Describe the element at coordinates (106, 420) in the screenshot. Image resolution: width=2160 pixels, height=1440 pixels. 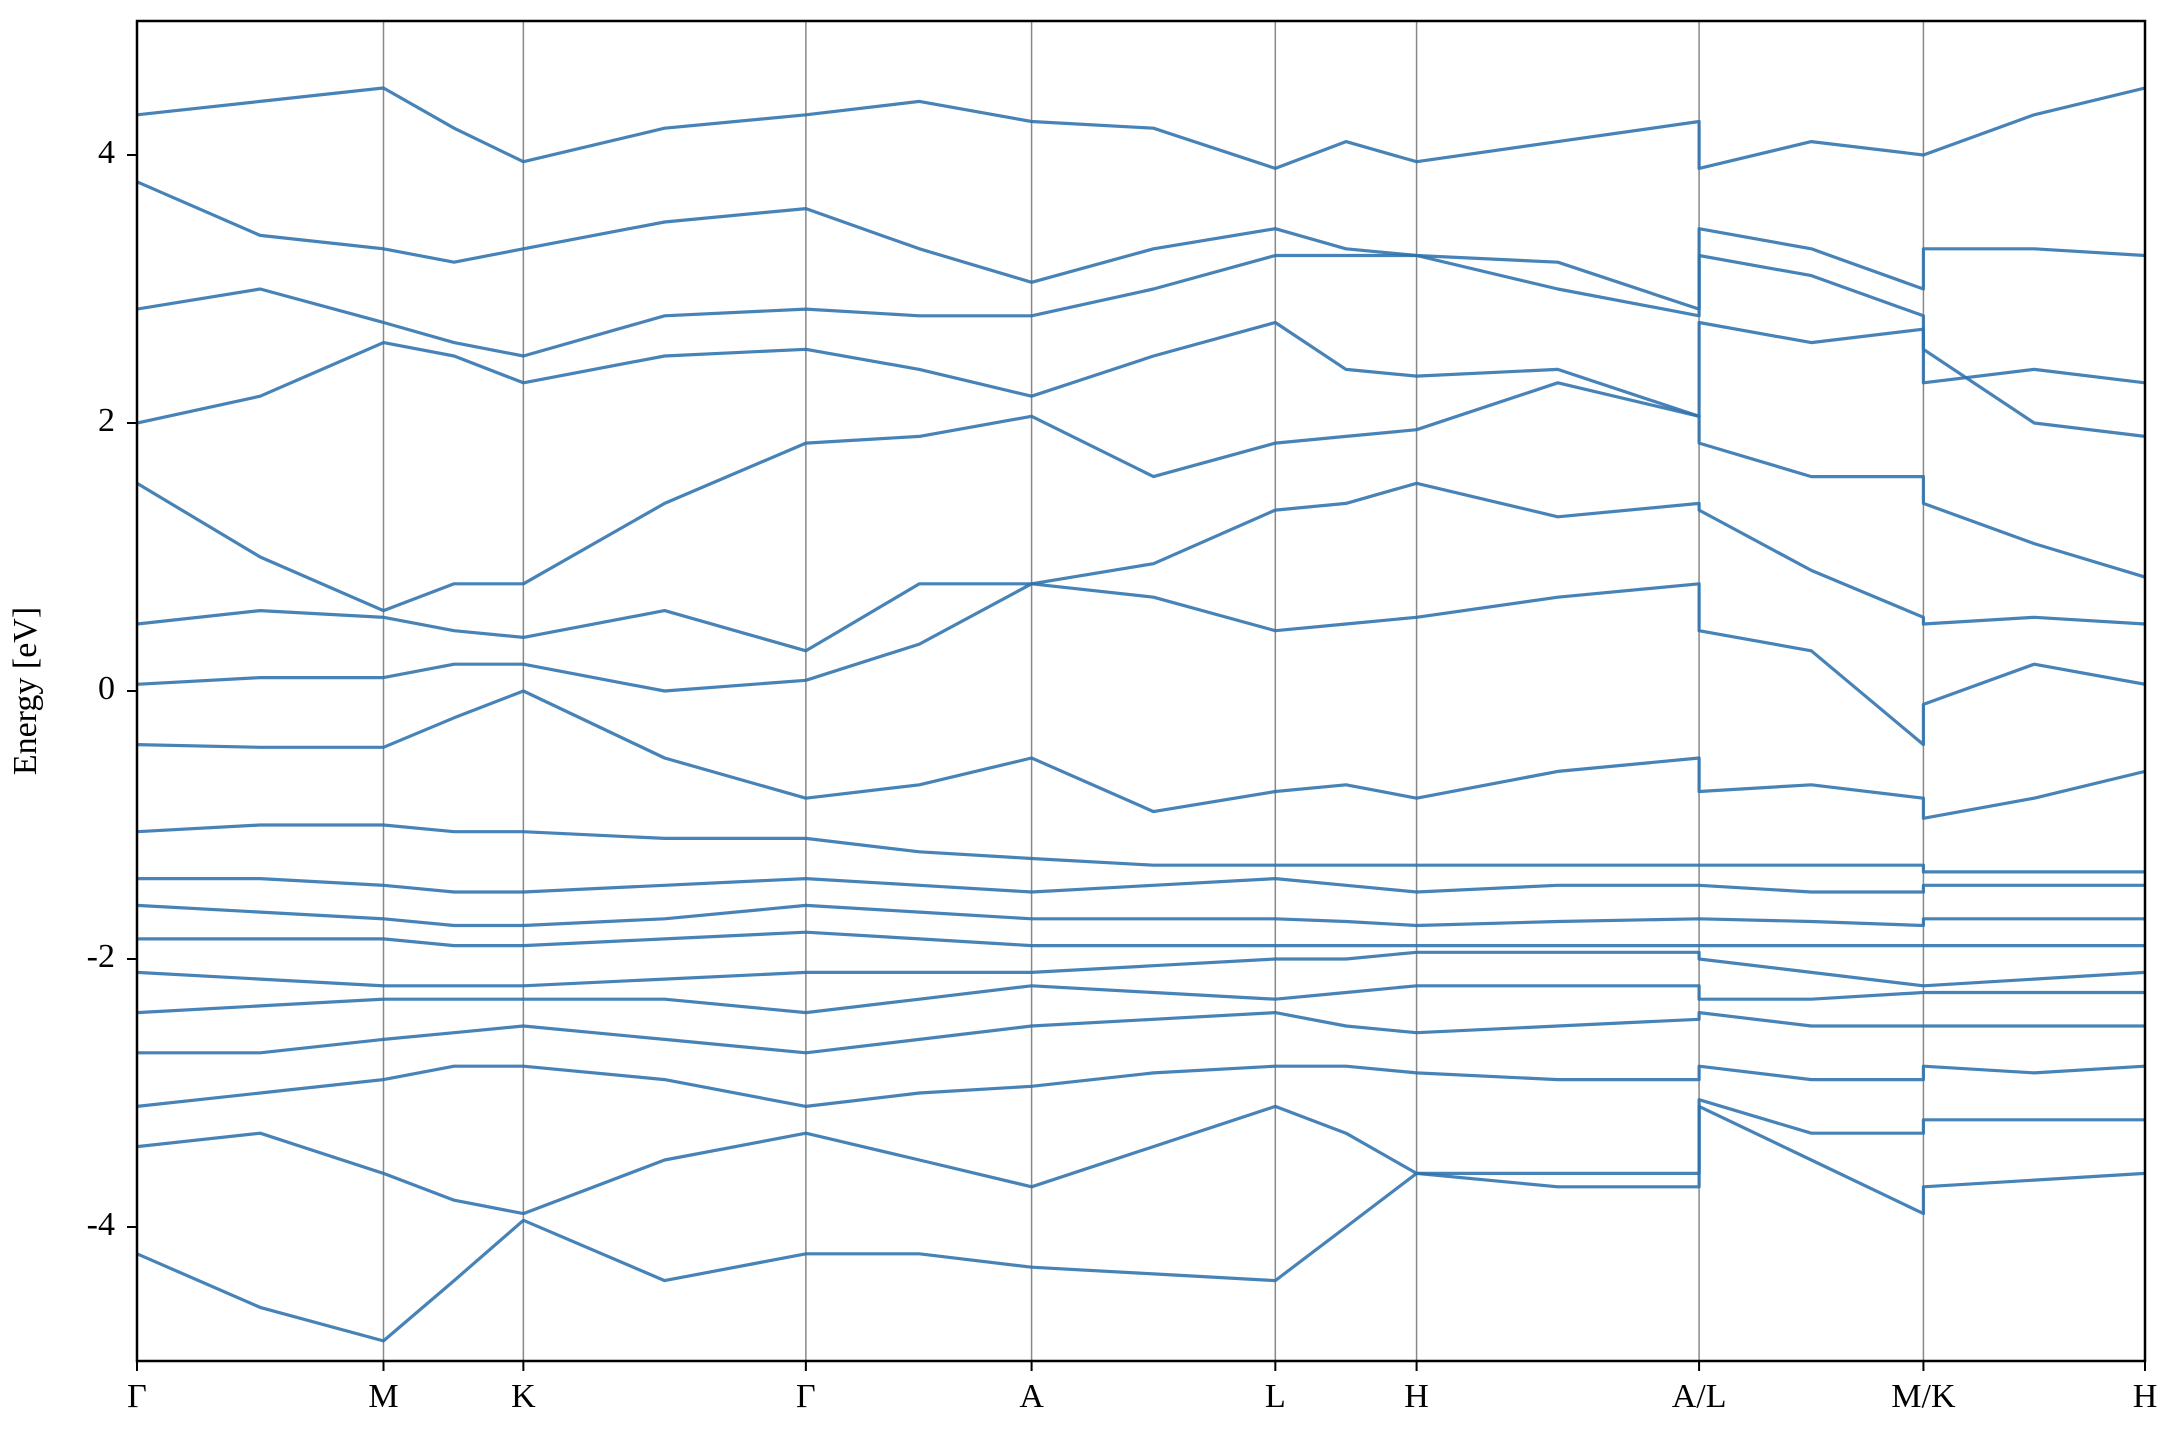
I see `y-tick-label: 2` at that location.